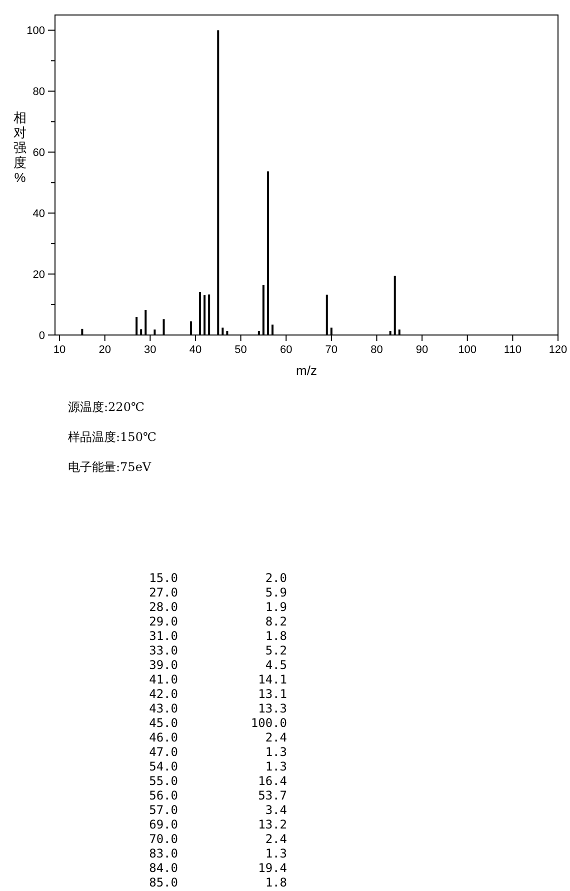 This screenshot has height=891, width=570. What do you see at coordinates (163, 723) in the screenshot?
I see `text: 45.0` at bounding box center [163, 723].